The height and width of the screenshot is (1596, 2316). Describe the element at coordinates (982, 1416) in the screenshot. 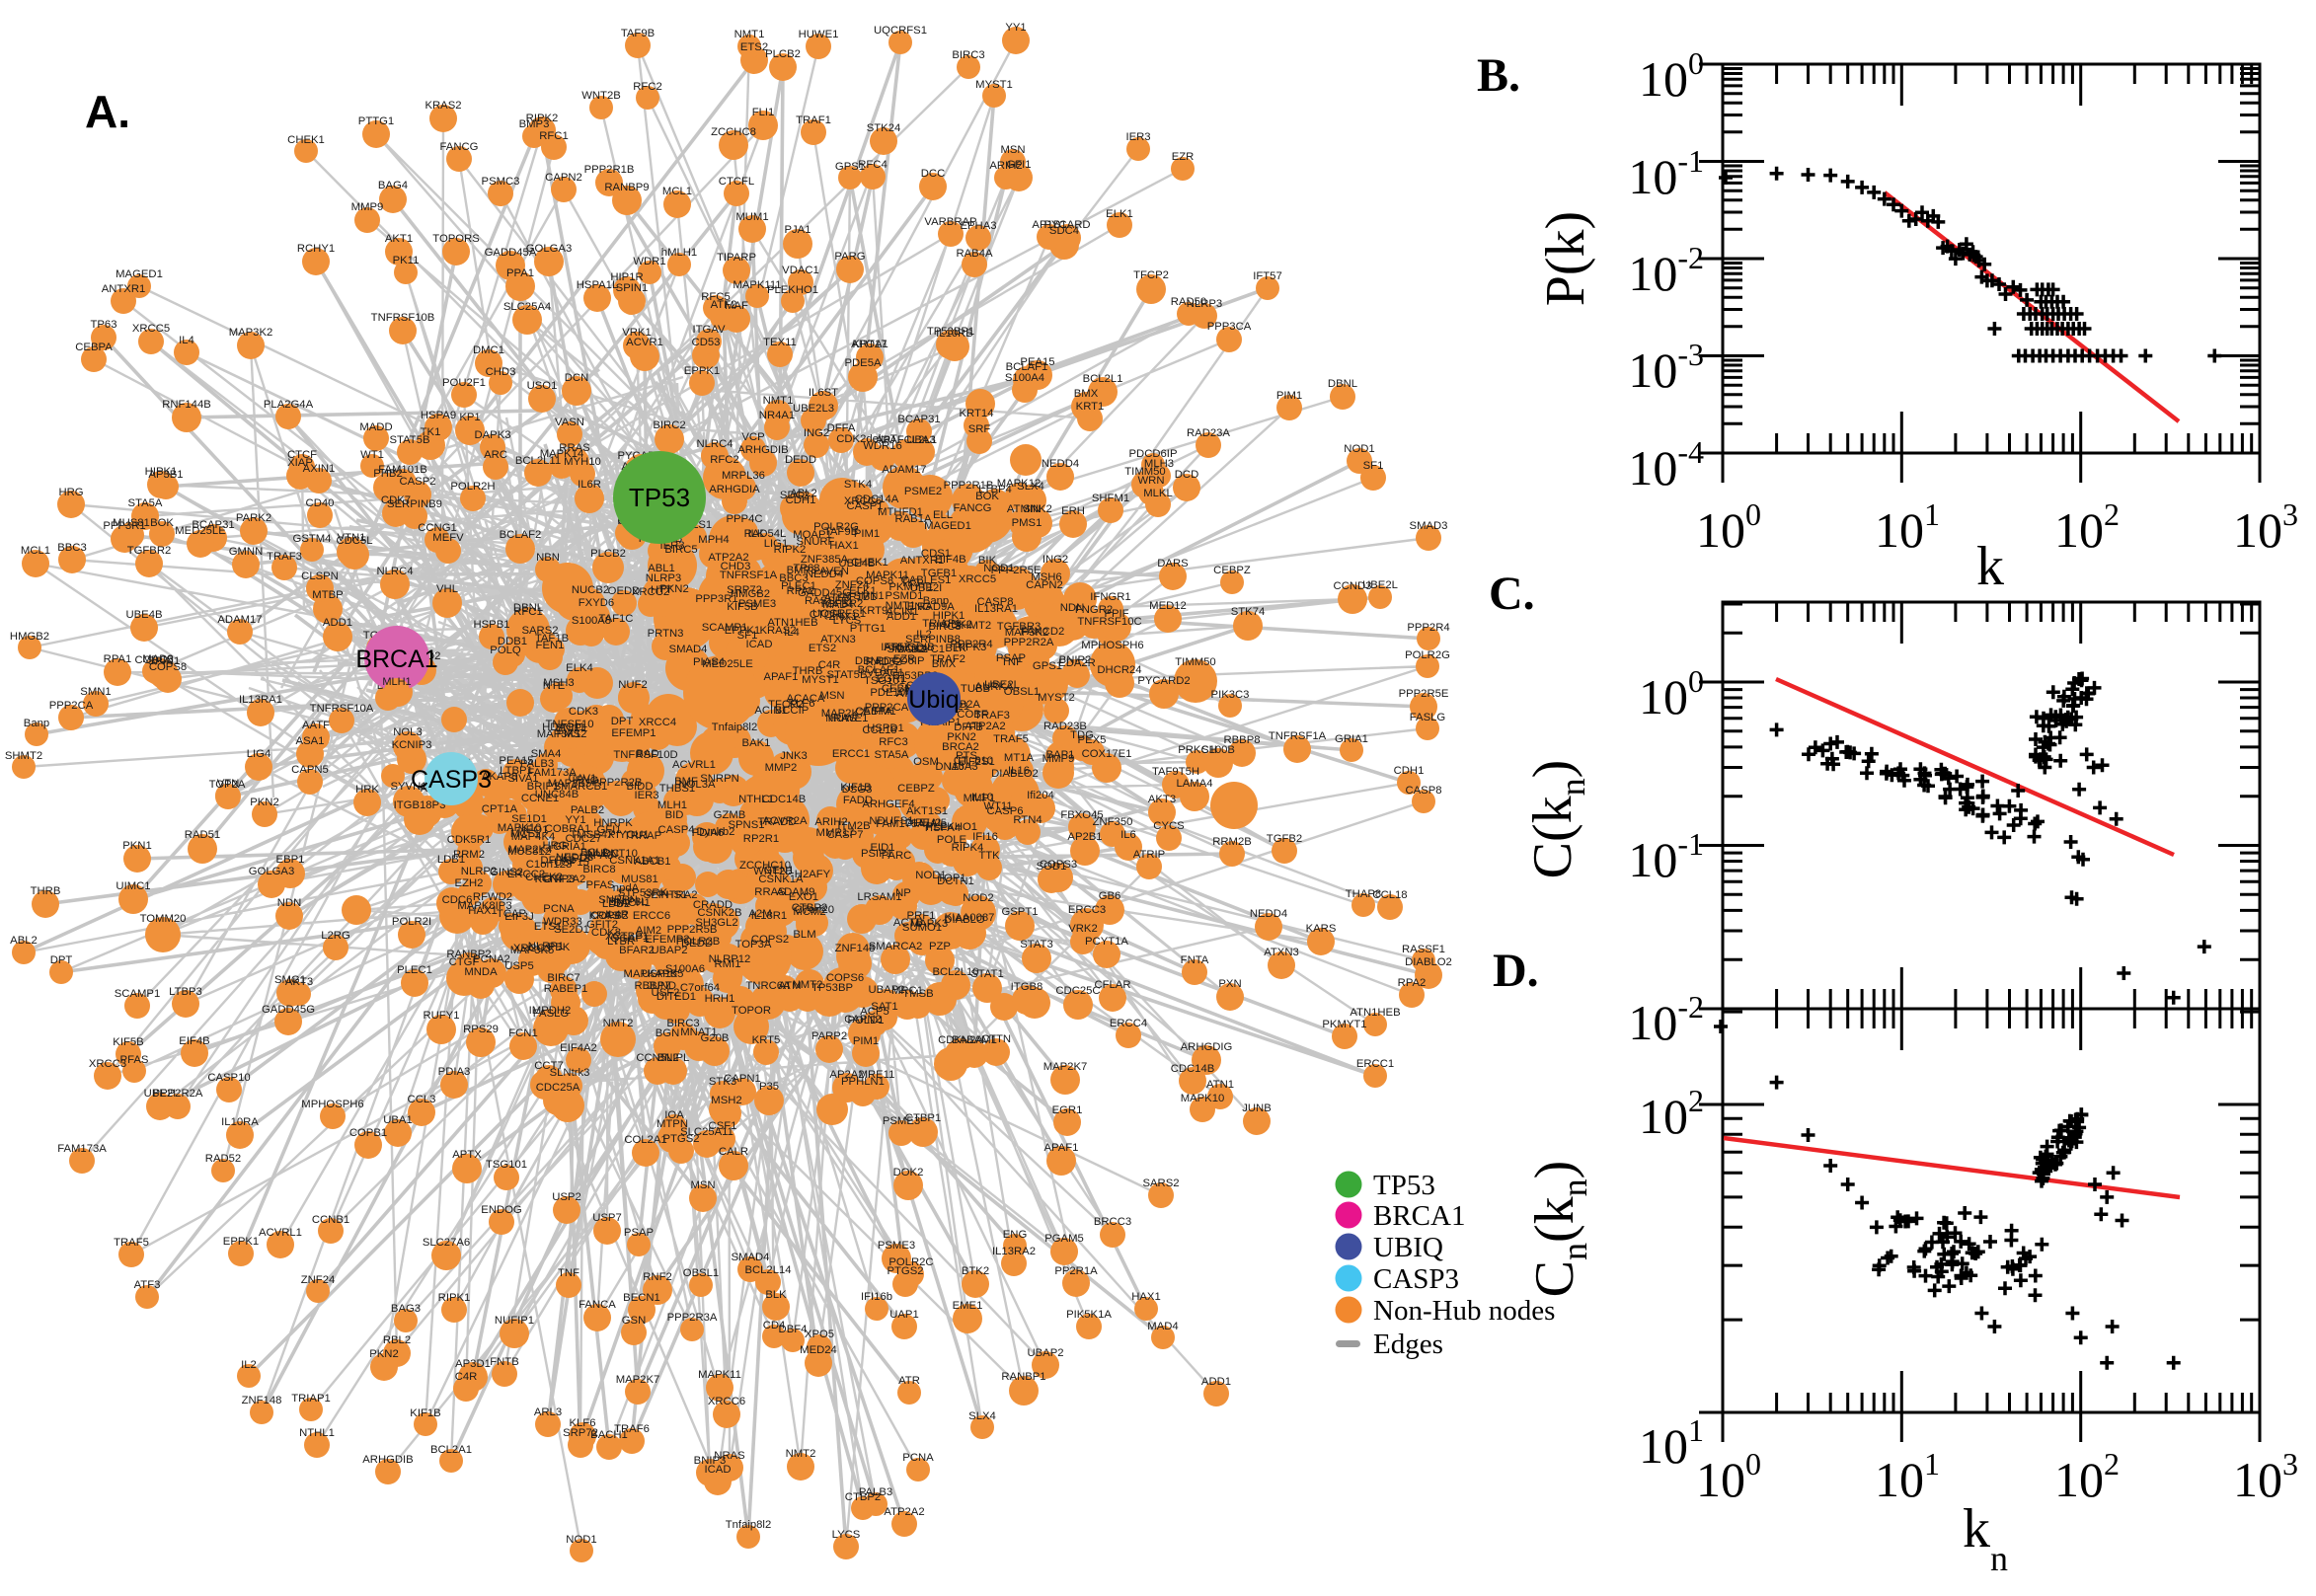

I see `svg-text: SLX4` at that location.